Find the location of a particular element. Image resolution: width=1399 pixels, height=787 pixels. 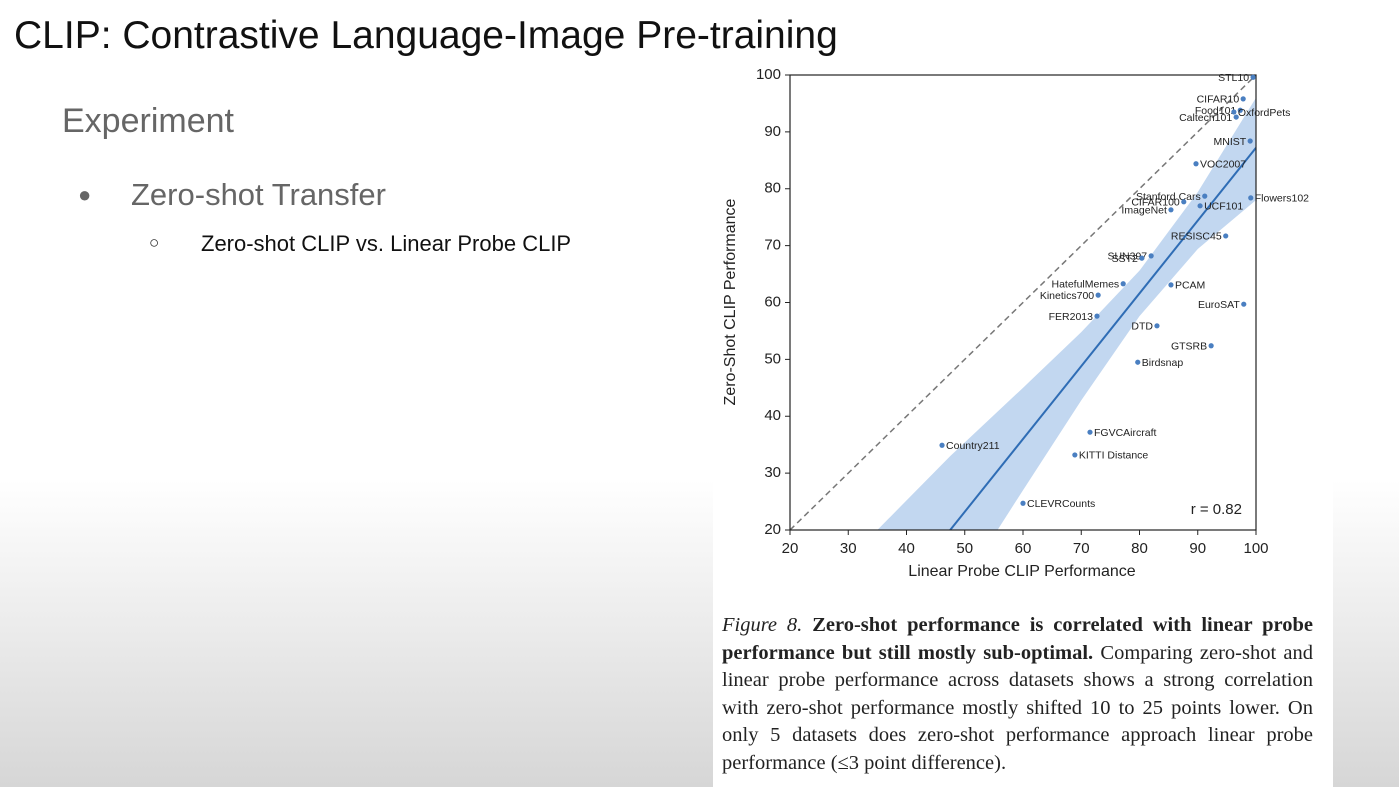

y-tick-label: 70 is located at coordinates (772, 245).